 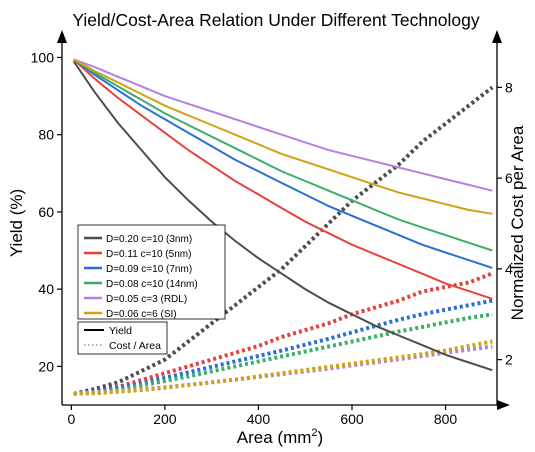 What do you see at coordinates (446, 419) in the screenshot?
I see `x-tick-label: 800` at bounding box center [446, 419].